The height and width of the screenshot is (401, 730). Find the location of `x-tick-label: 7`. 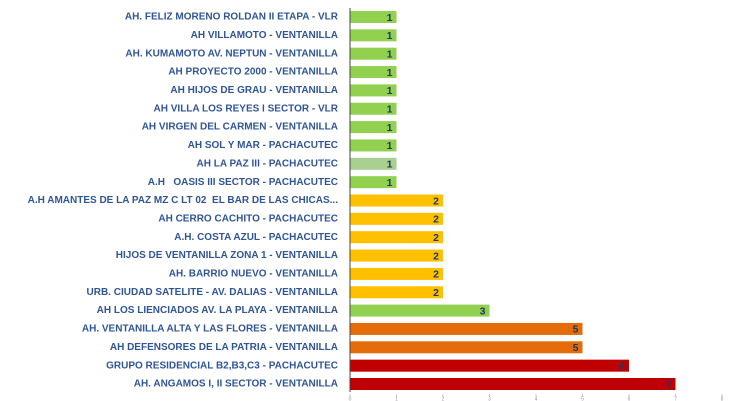

x-tick-label: 7 is located at coordinates (675, 398).